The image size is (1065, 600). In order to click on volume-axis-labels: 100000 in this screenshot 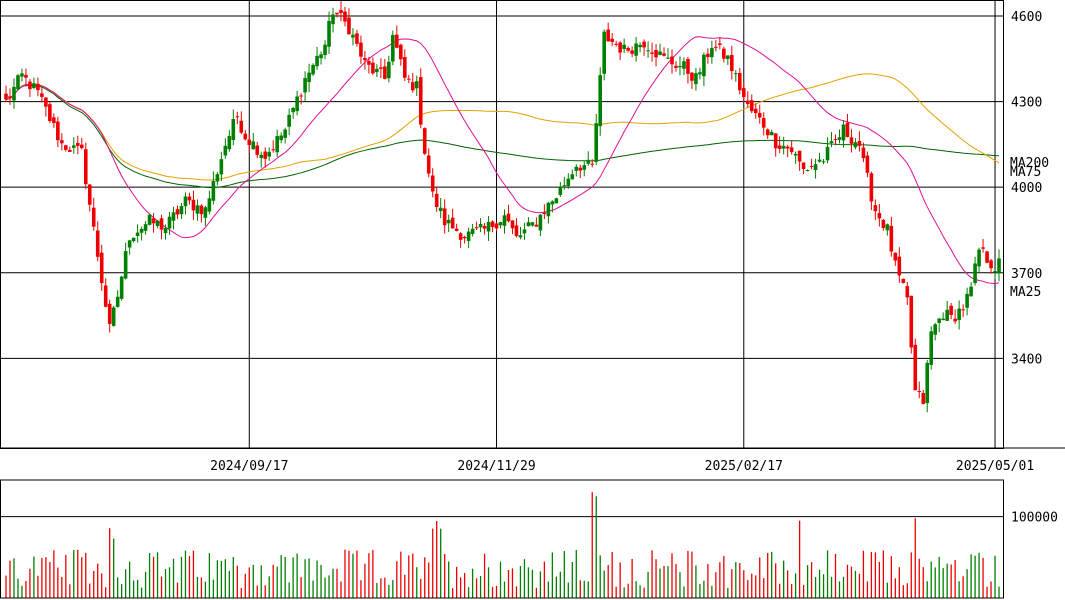, I will do `click(1034, 518)`.